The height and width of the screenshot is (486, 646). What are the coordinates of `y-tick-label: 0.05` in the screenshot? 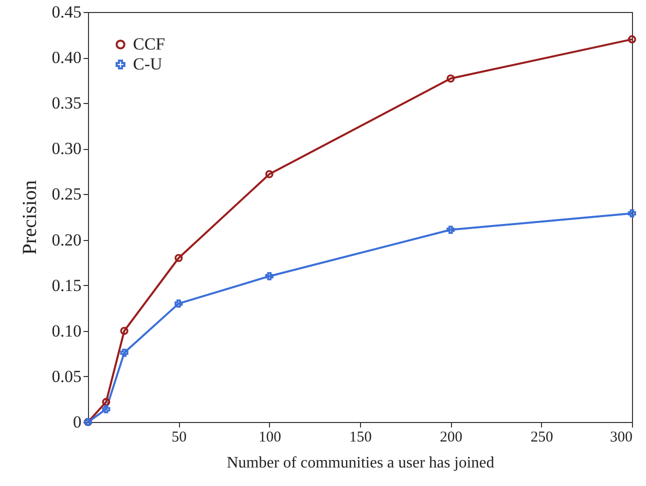 It's located at (67, 376).